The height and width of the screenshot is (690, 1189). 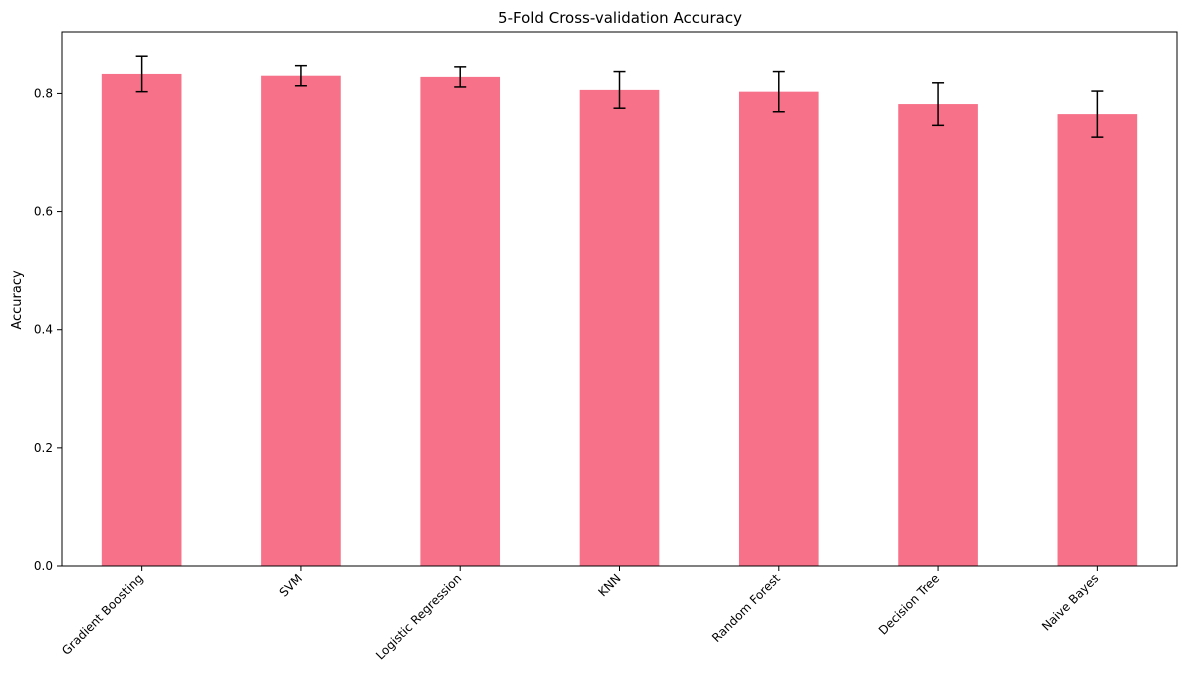 I want to click on x-tick-label: Decision Tree, so click(x=909, y=604).